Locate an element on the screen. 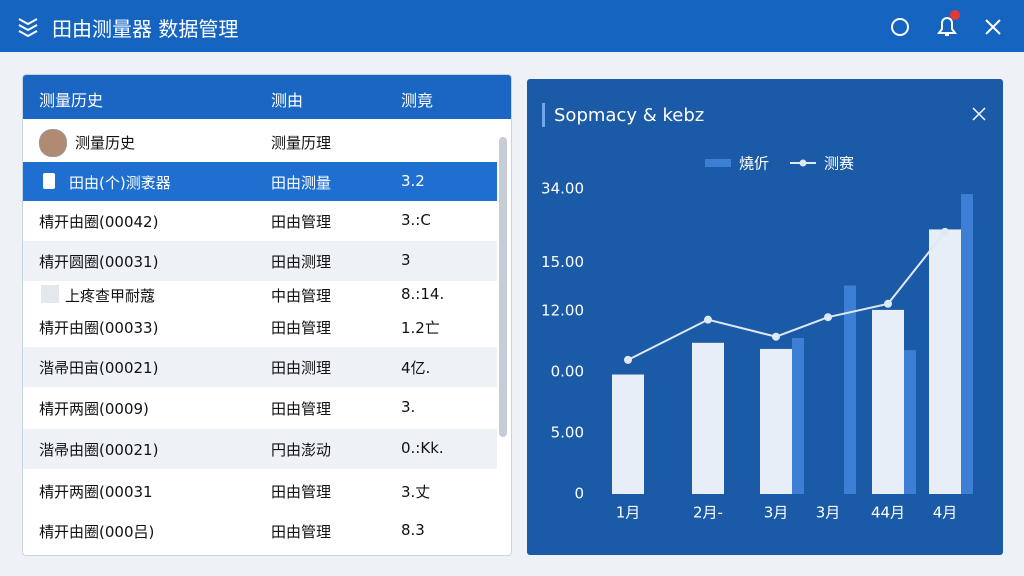 The image size is (1024, 576). legend-label: 燒伒 is located at coordinates (754, 164).